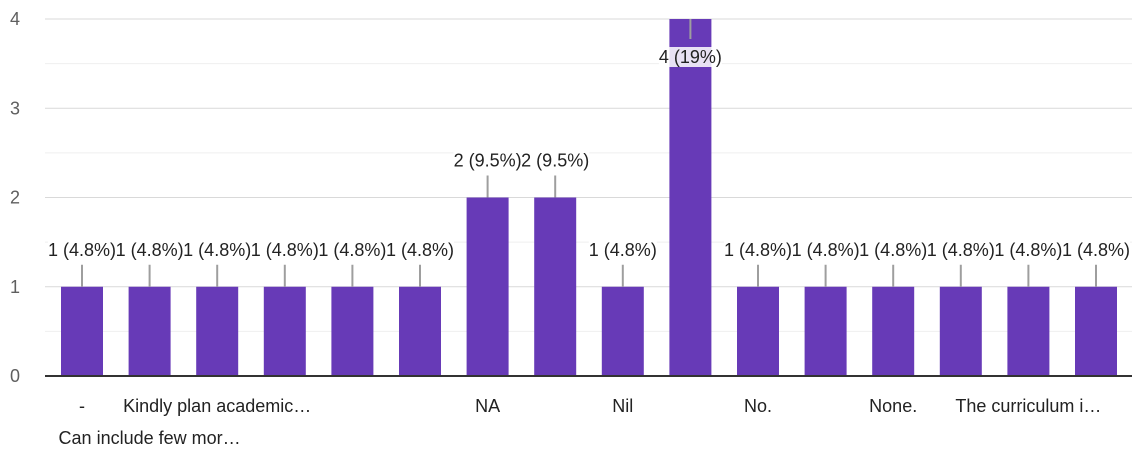 This screenshot has height=450, width=1139. Describe the element at coordinates (622, 406) in the screenshot. I see `x-category-label: Nil` at that location.